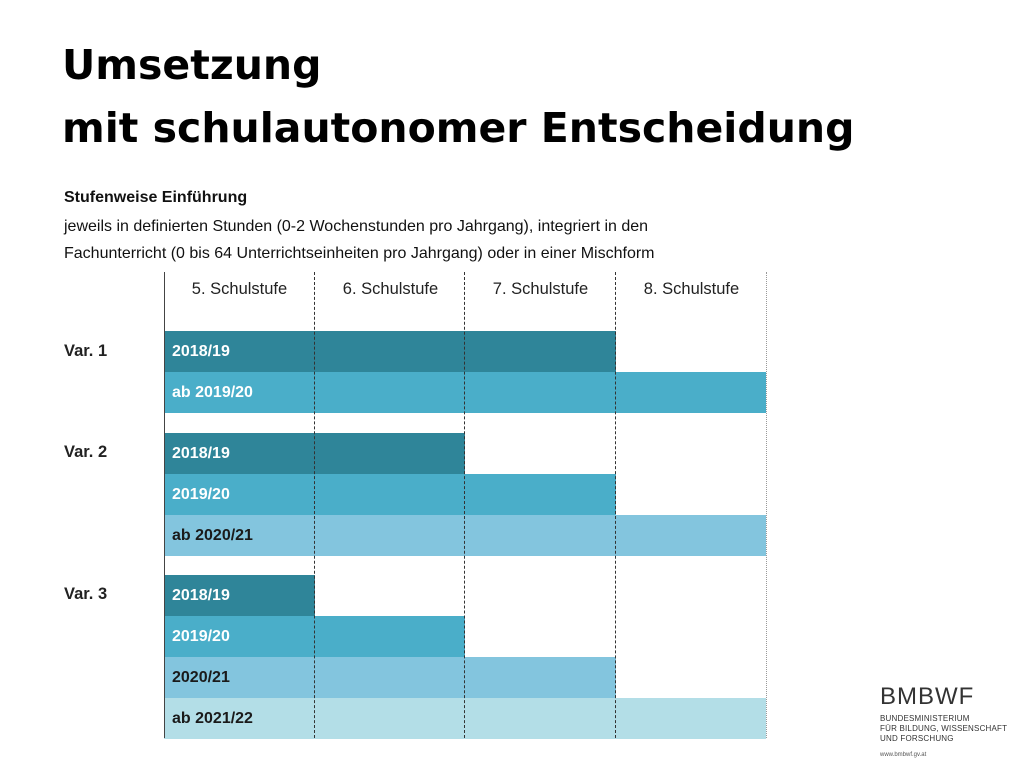 This screenshot has width=1024, height=768. Describe the element at coordinates (458, 128) in the screenshot. I see `title-line-2: mit schulautonomer Entscheidung` at that location.